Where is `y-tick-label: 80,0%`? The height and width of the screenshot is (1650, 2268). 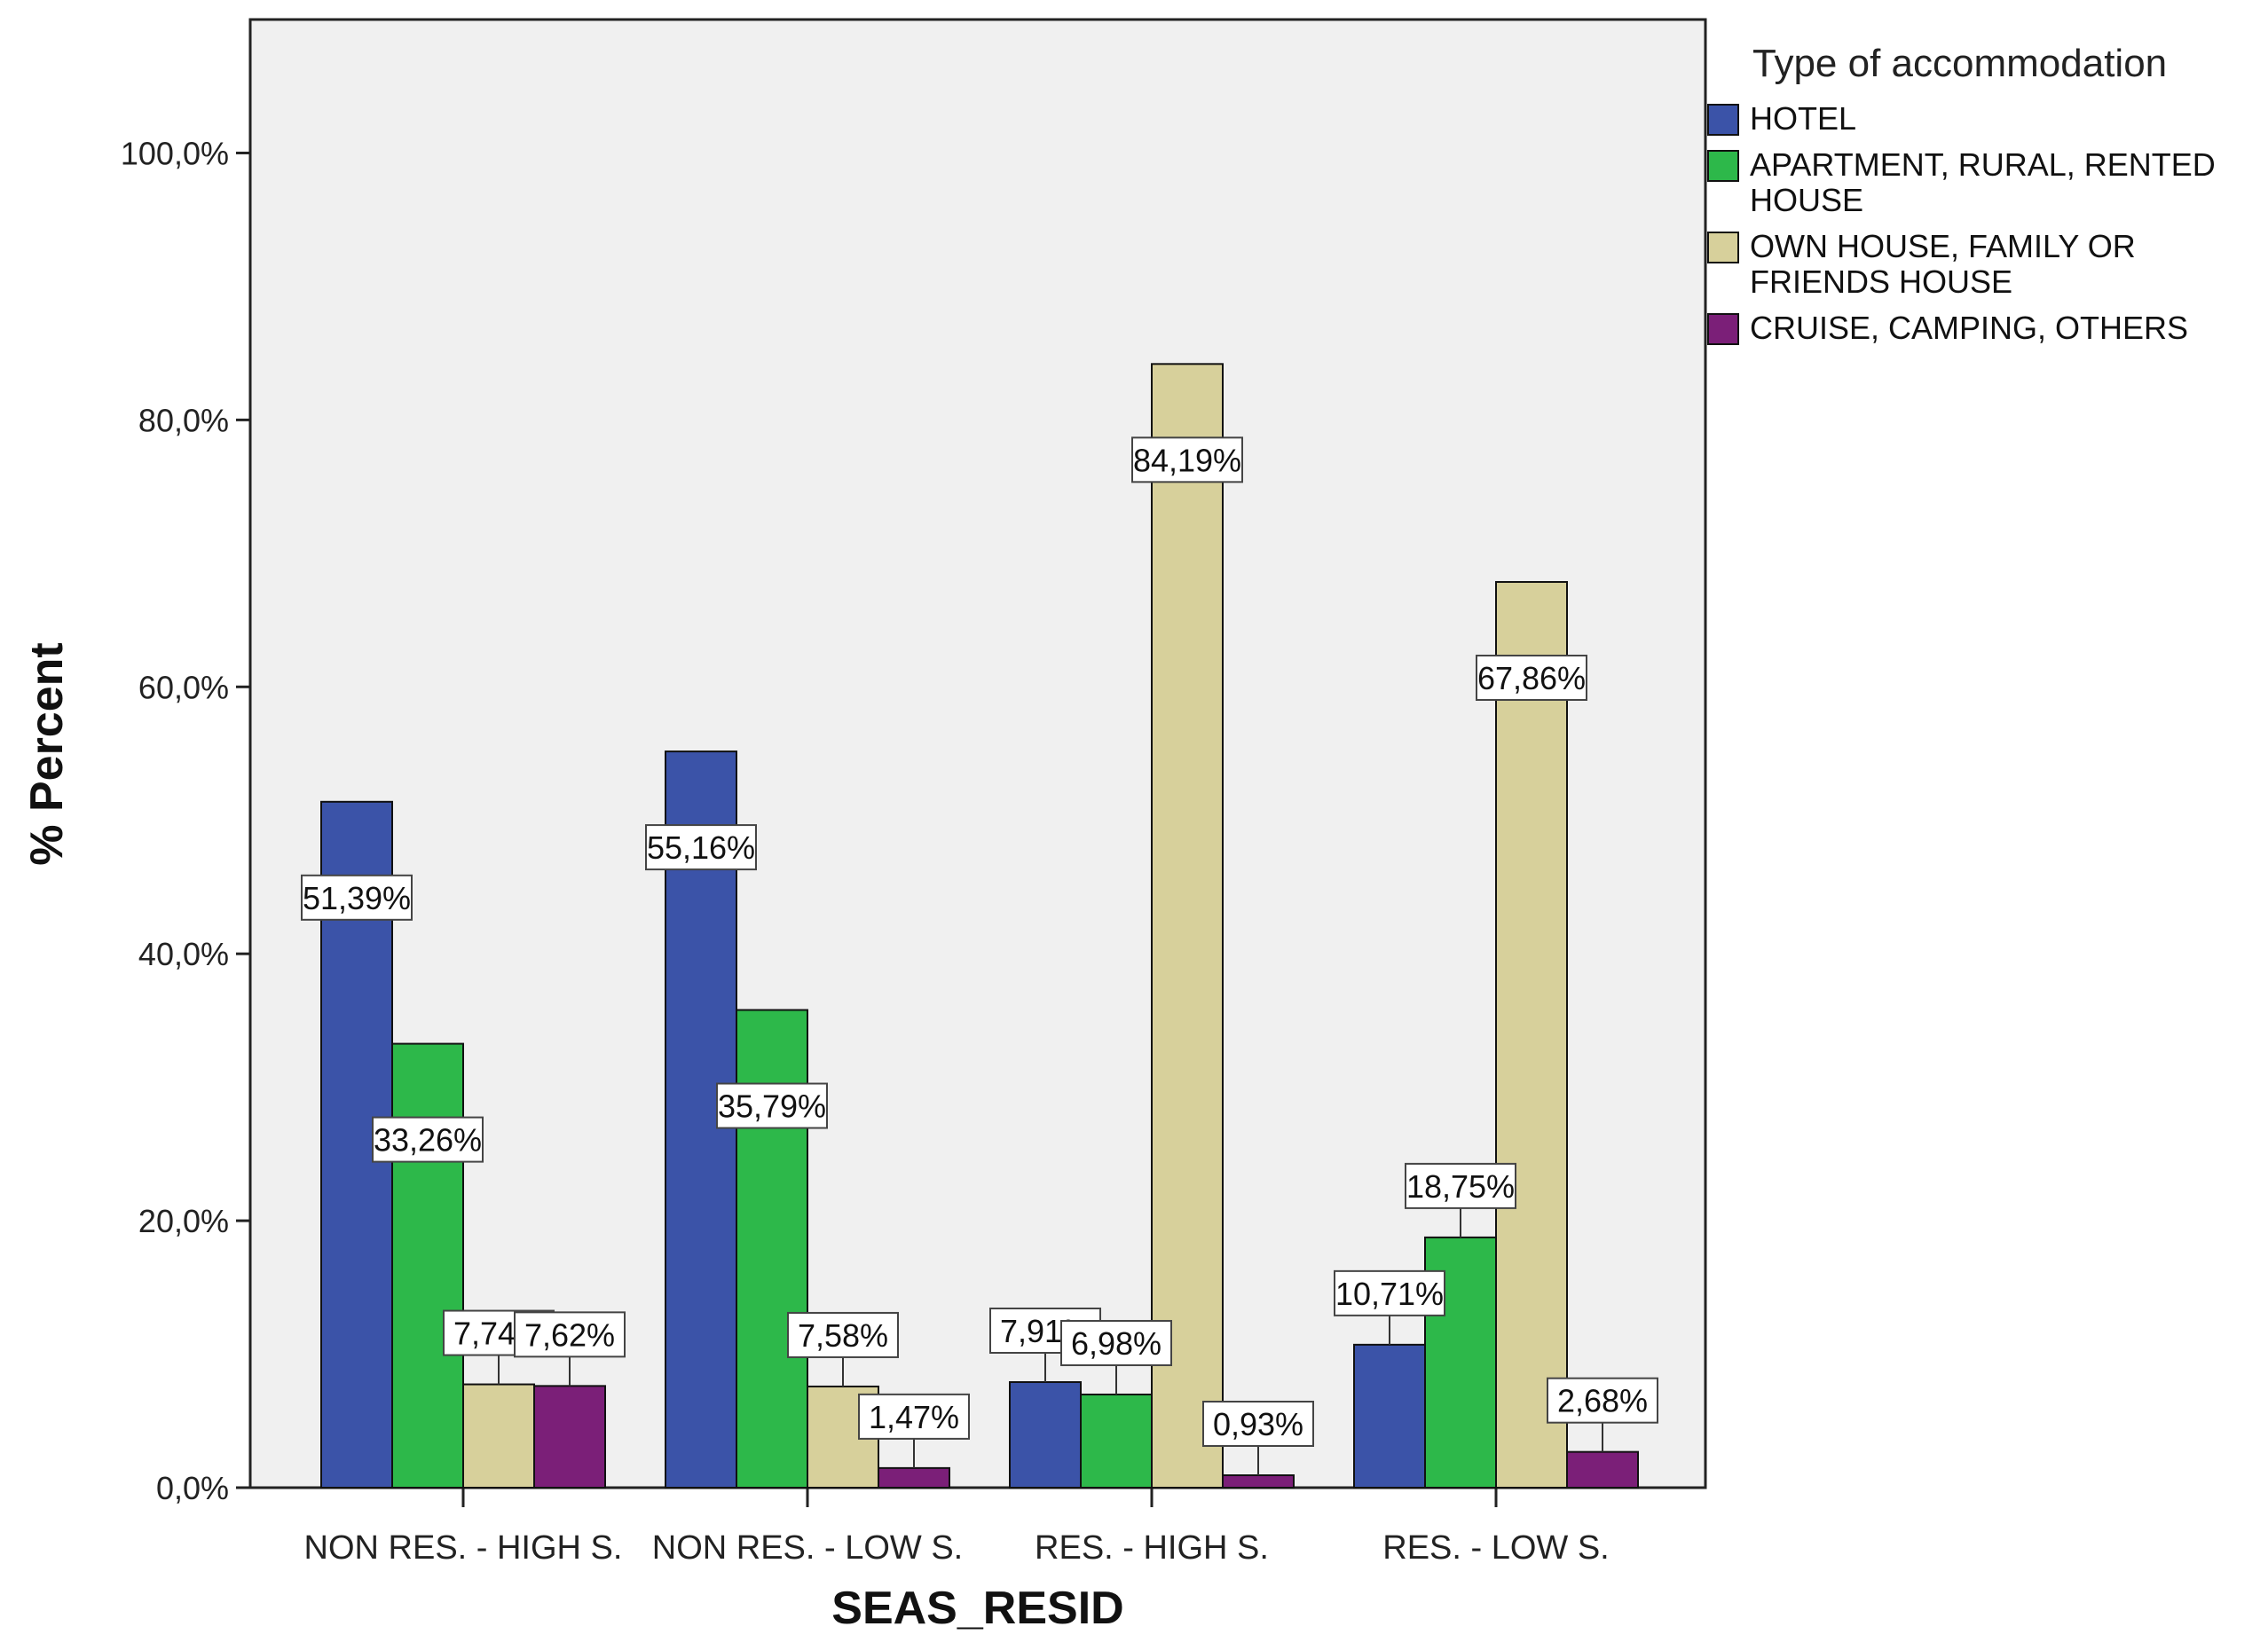
y-tick-label: 80,0% is located at coordinates (183, 420).